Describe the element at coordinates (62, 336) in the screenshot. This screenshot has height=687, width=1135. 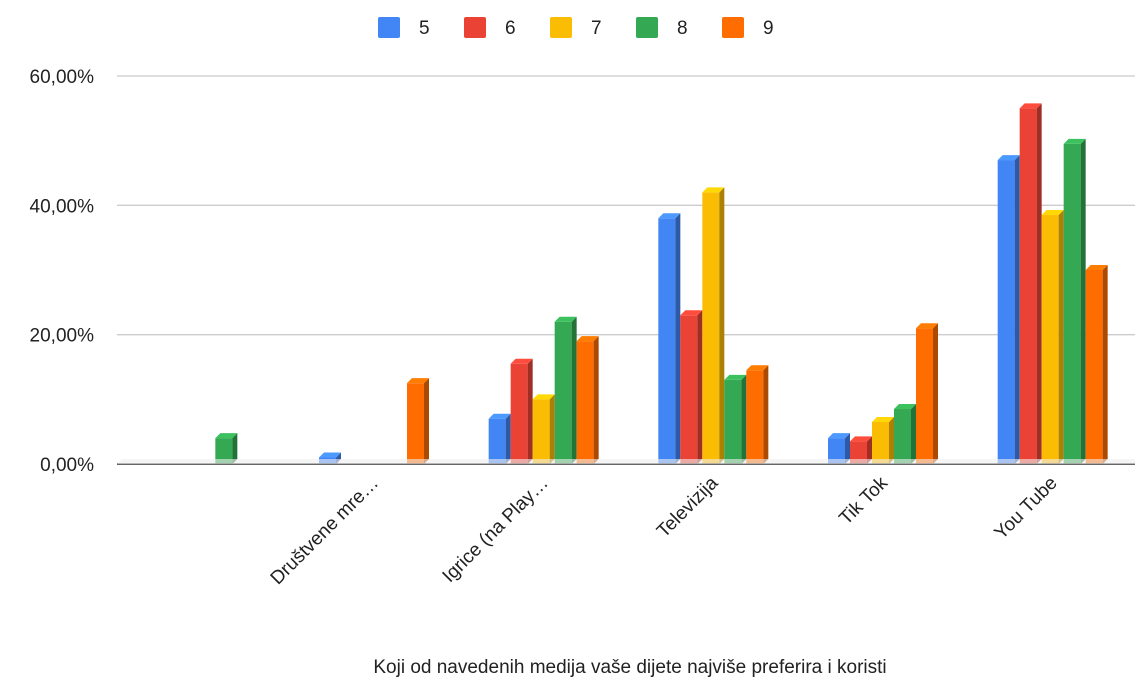
I see `y-tick-label: 20,00%` at that location.